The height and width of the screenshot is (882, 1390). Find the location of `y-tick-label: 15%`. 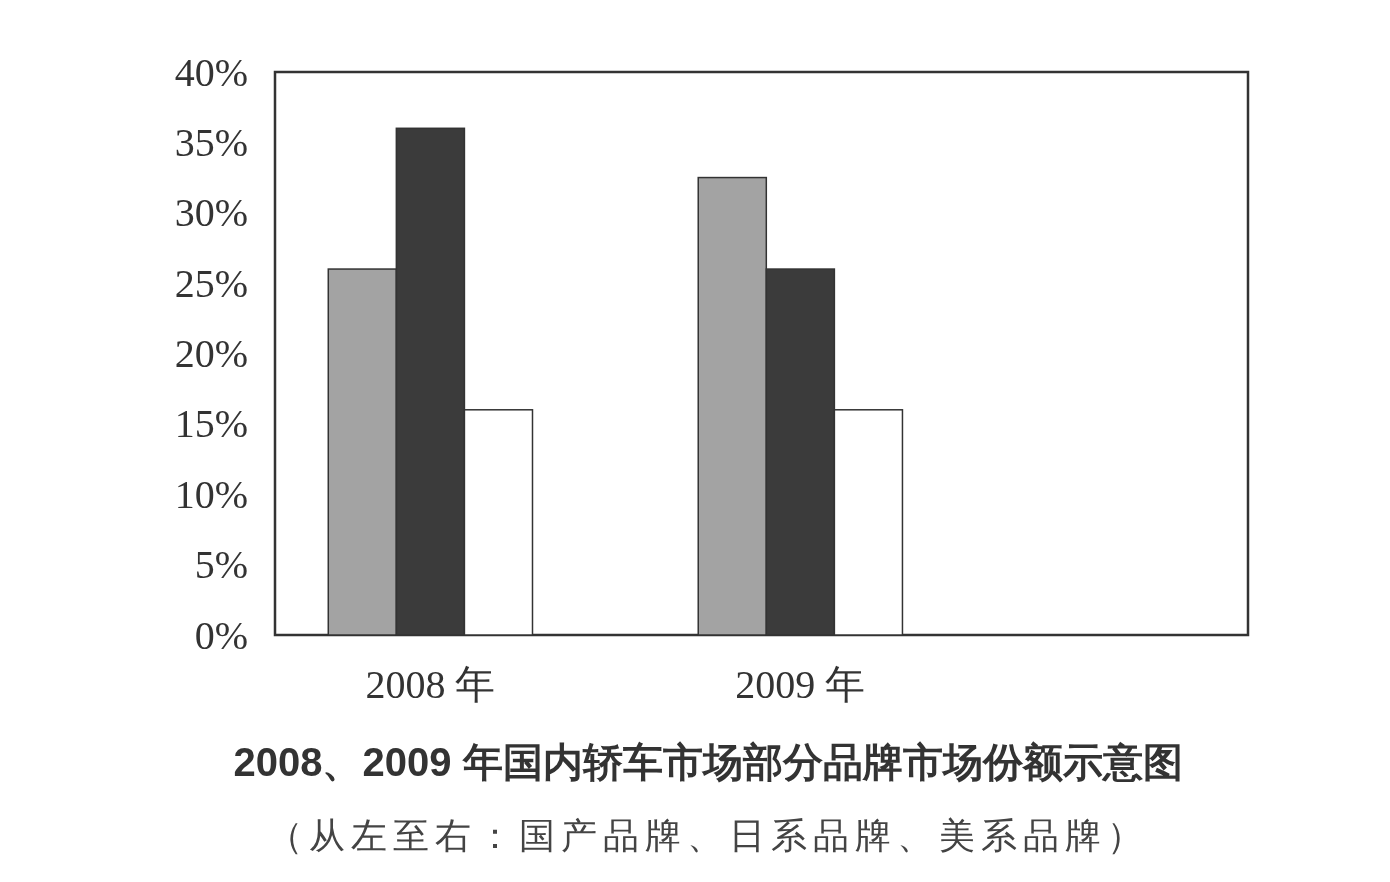

y-tick-label: 15% is located at coordinates (211, 424).